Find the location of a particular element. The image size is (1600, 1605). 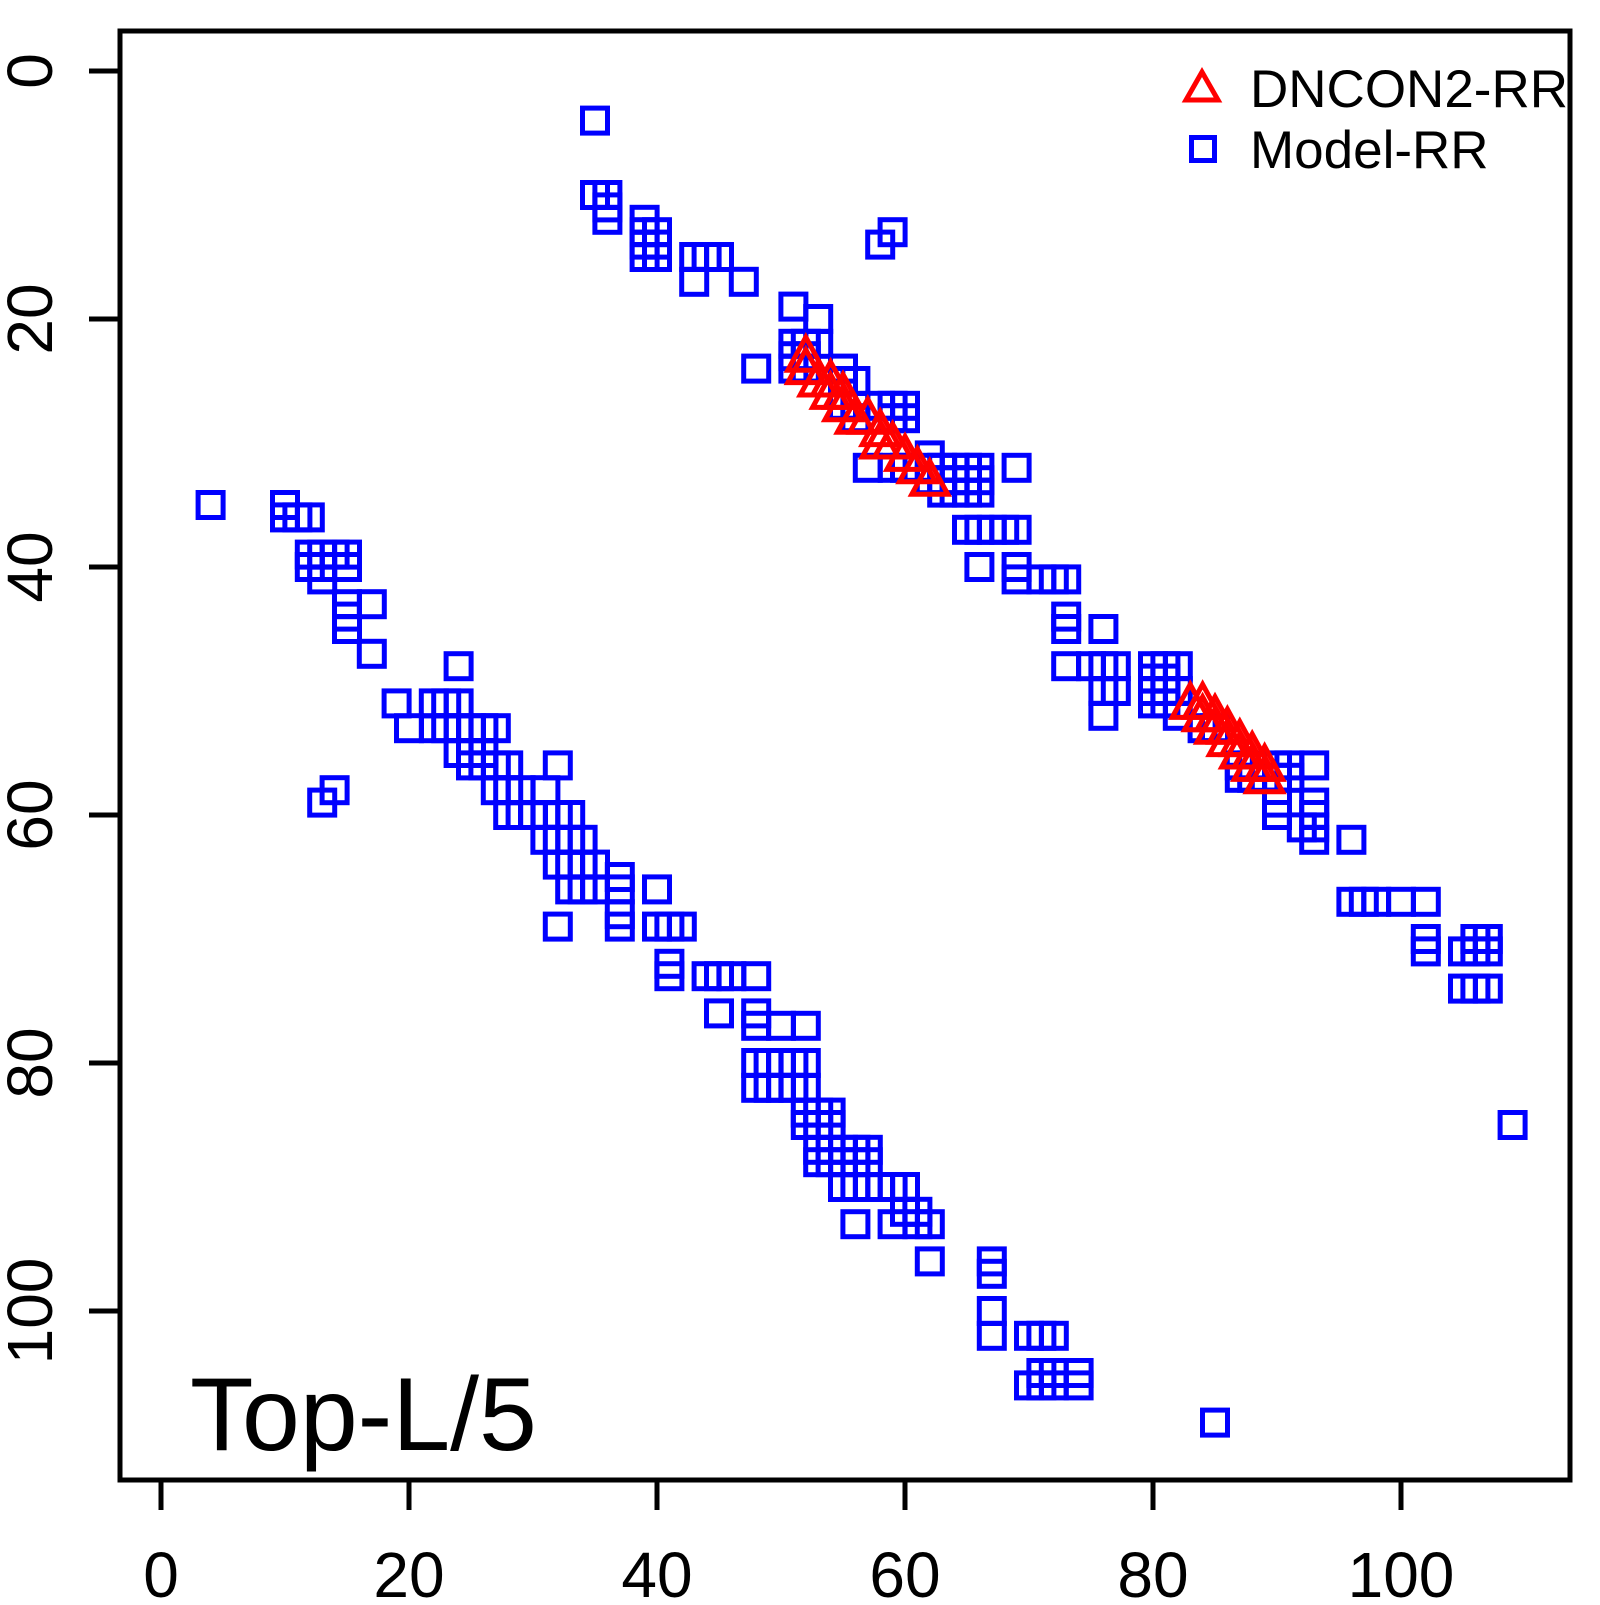

x-axis-tick-label: 100 is located at coordinates (1401, 1569).